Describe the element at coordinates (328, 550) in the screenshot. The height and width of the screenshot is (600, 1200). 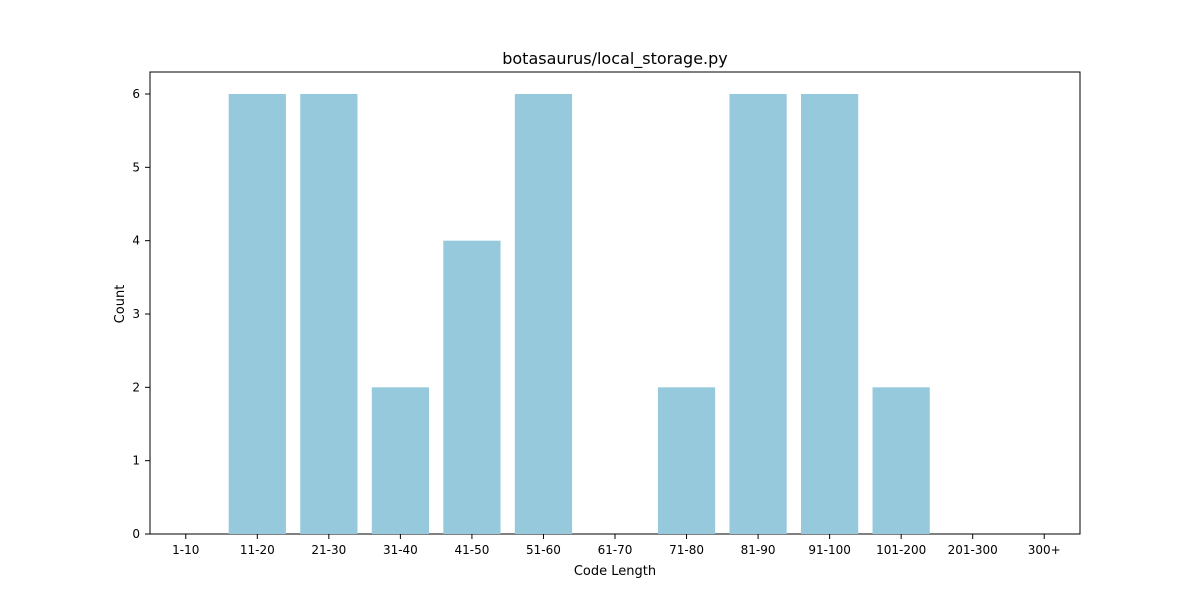
I see `x-tick-label-21-30: 21-30` at that location.